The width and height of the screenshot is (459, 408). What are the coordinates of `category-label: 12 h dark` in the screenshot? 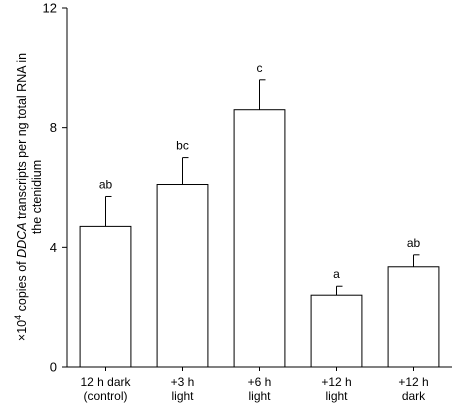 It's located at (105, 382).